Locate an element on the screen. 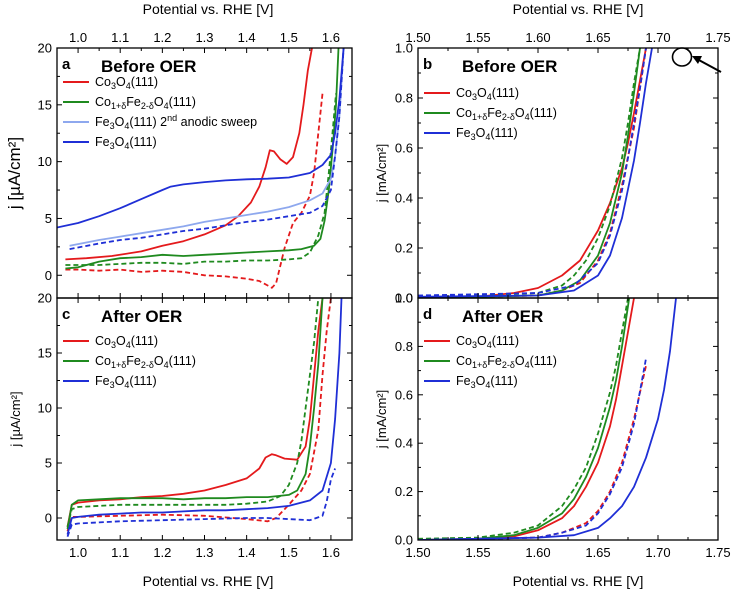  y-axis-label: j [mA/cm²] is located at coordinates (381, 174).